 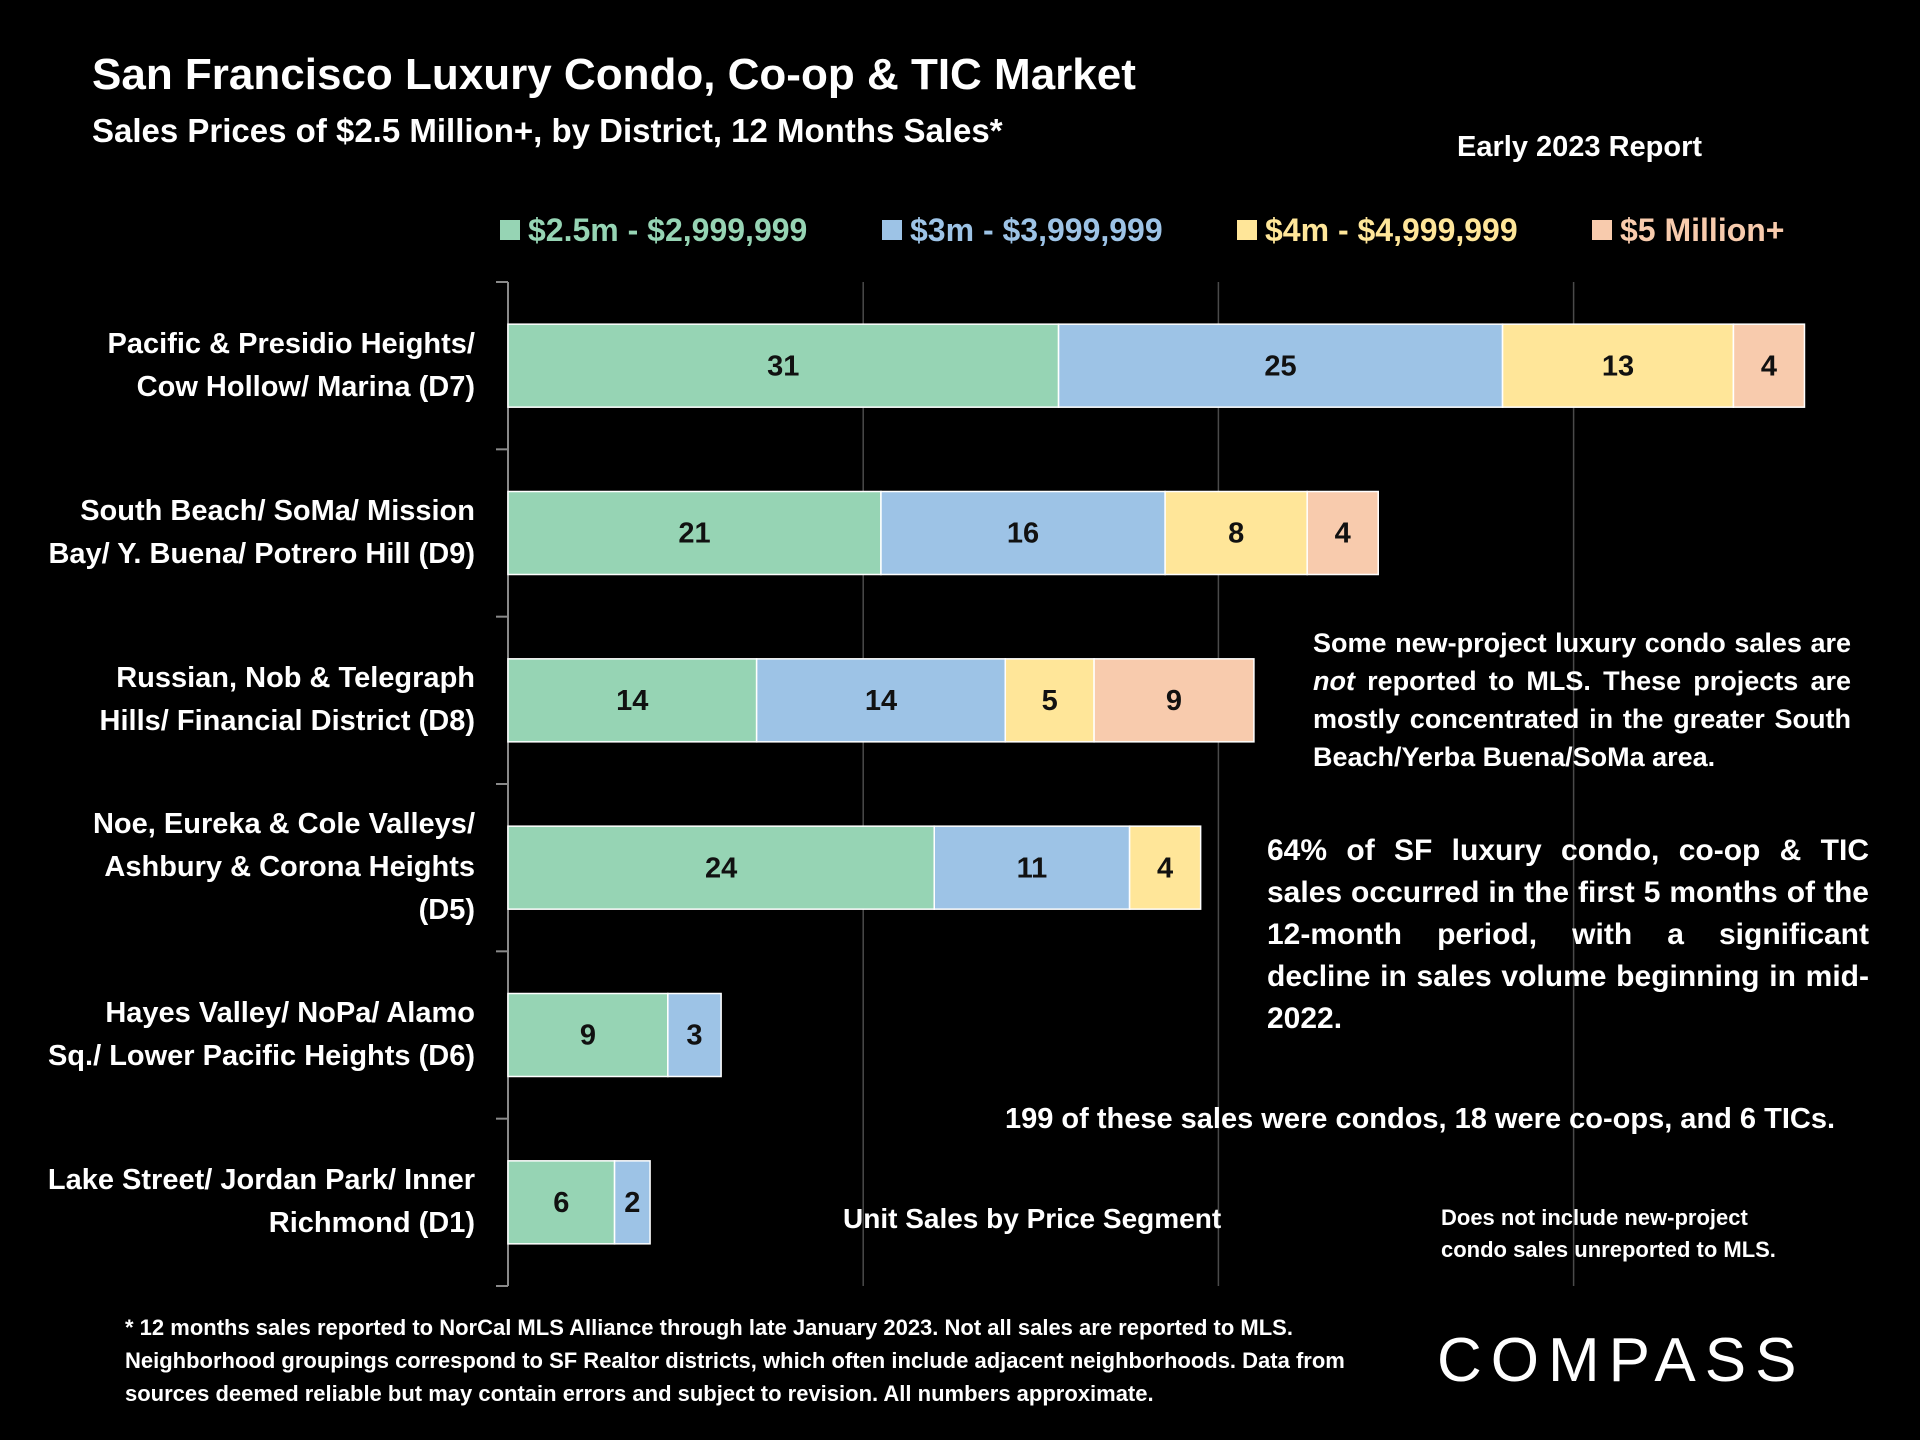 I want to click on legend-item: $2.5m - $2,999,999, so click(x=653, y=230).